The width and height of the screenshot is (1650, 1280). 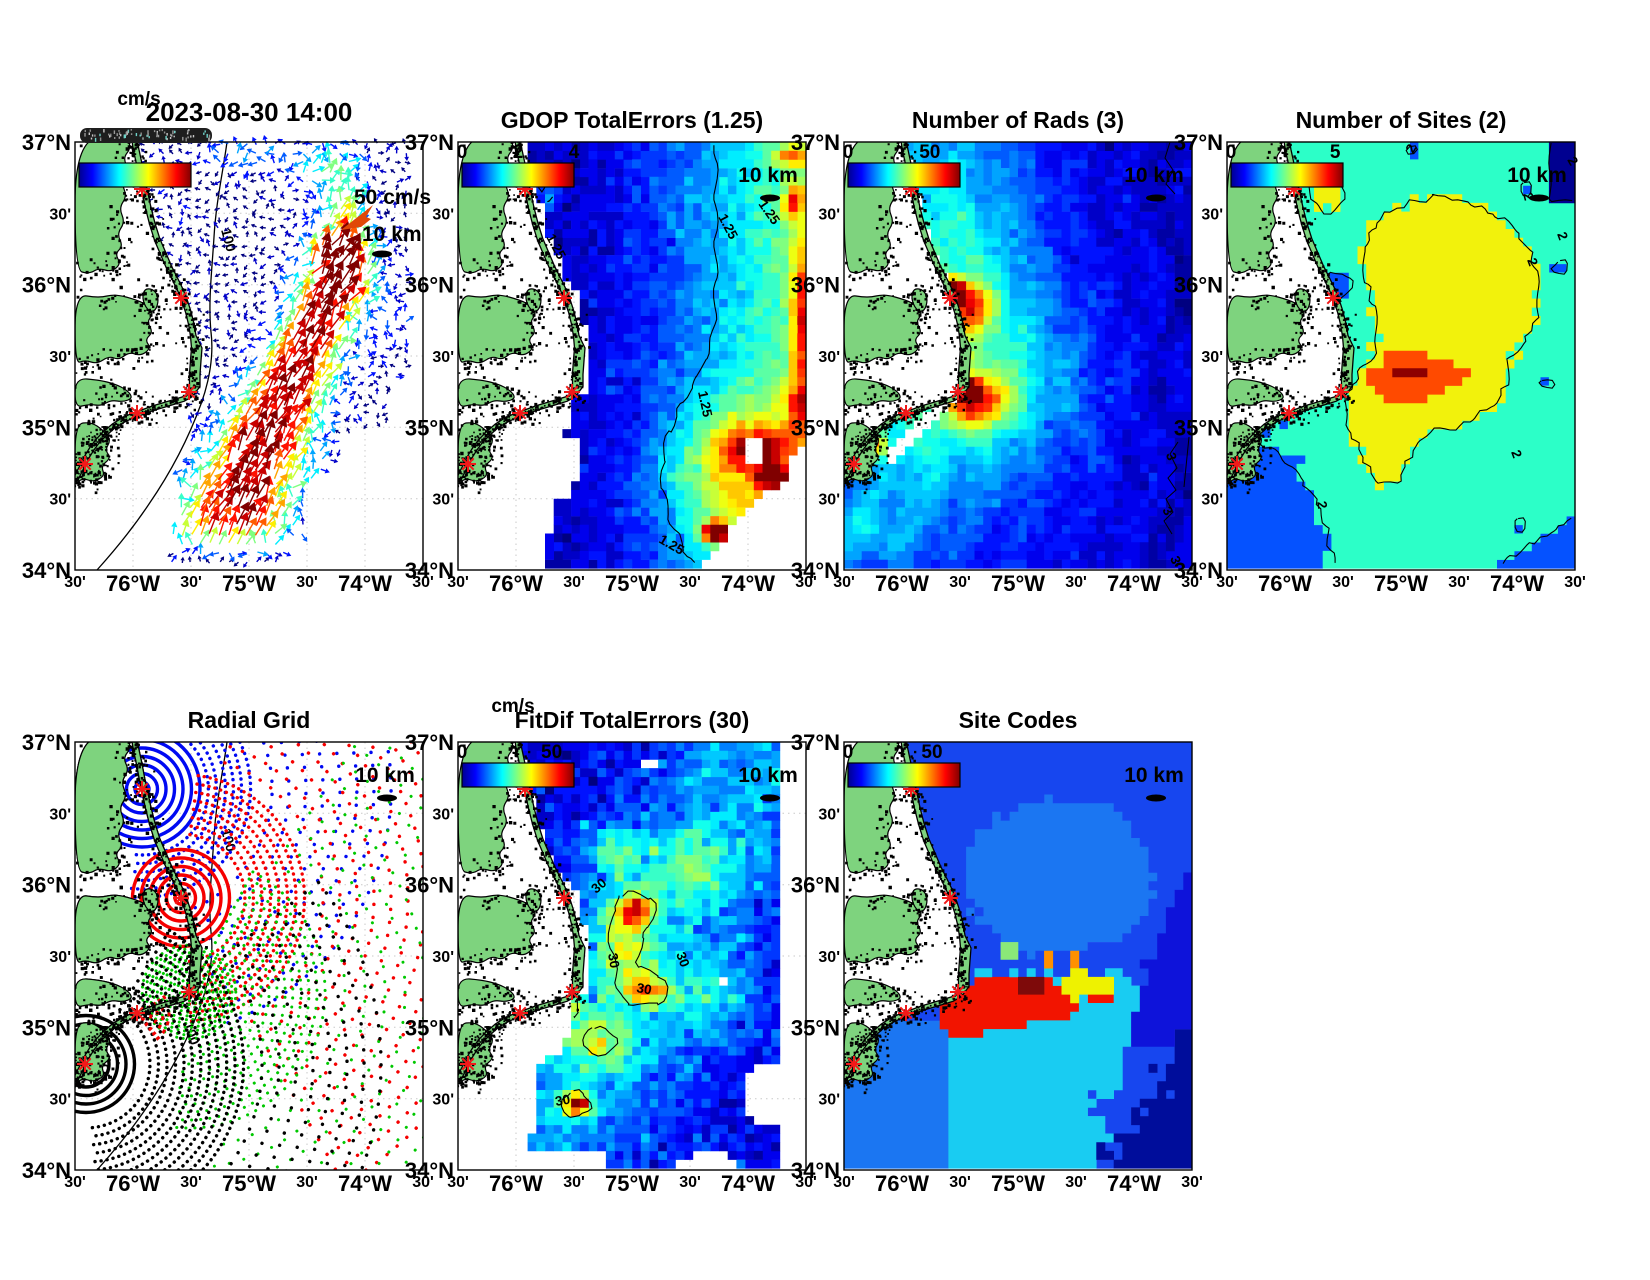 I want to click on svg-text: GDOP TotalErrors (1.25), so click(x=632, y=120).